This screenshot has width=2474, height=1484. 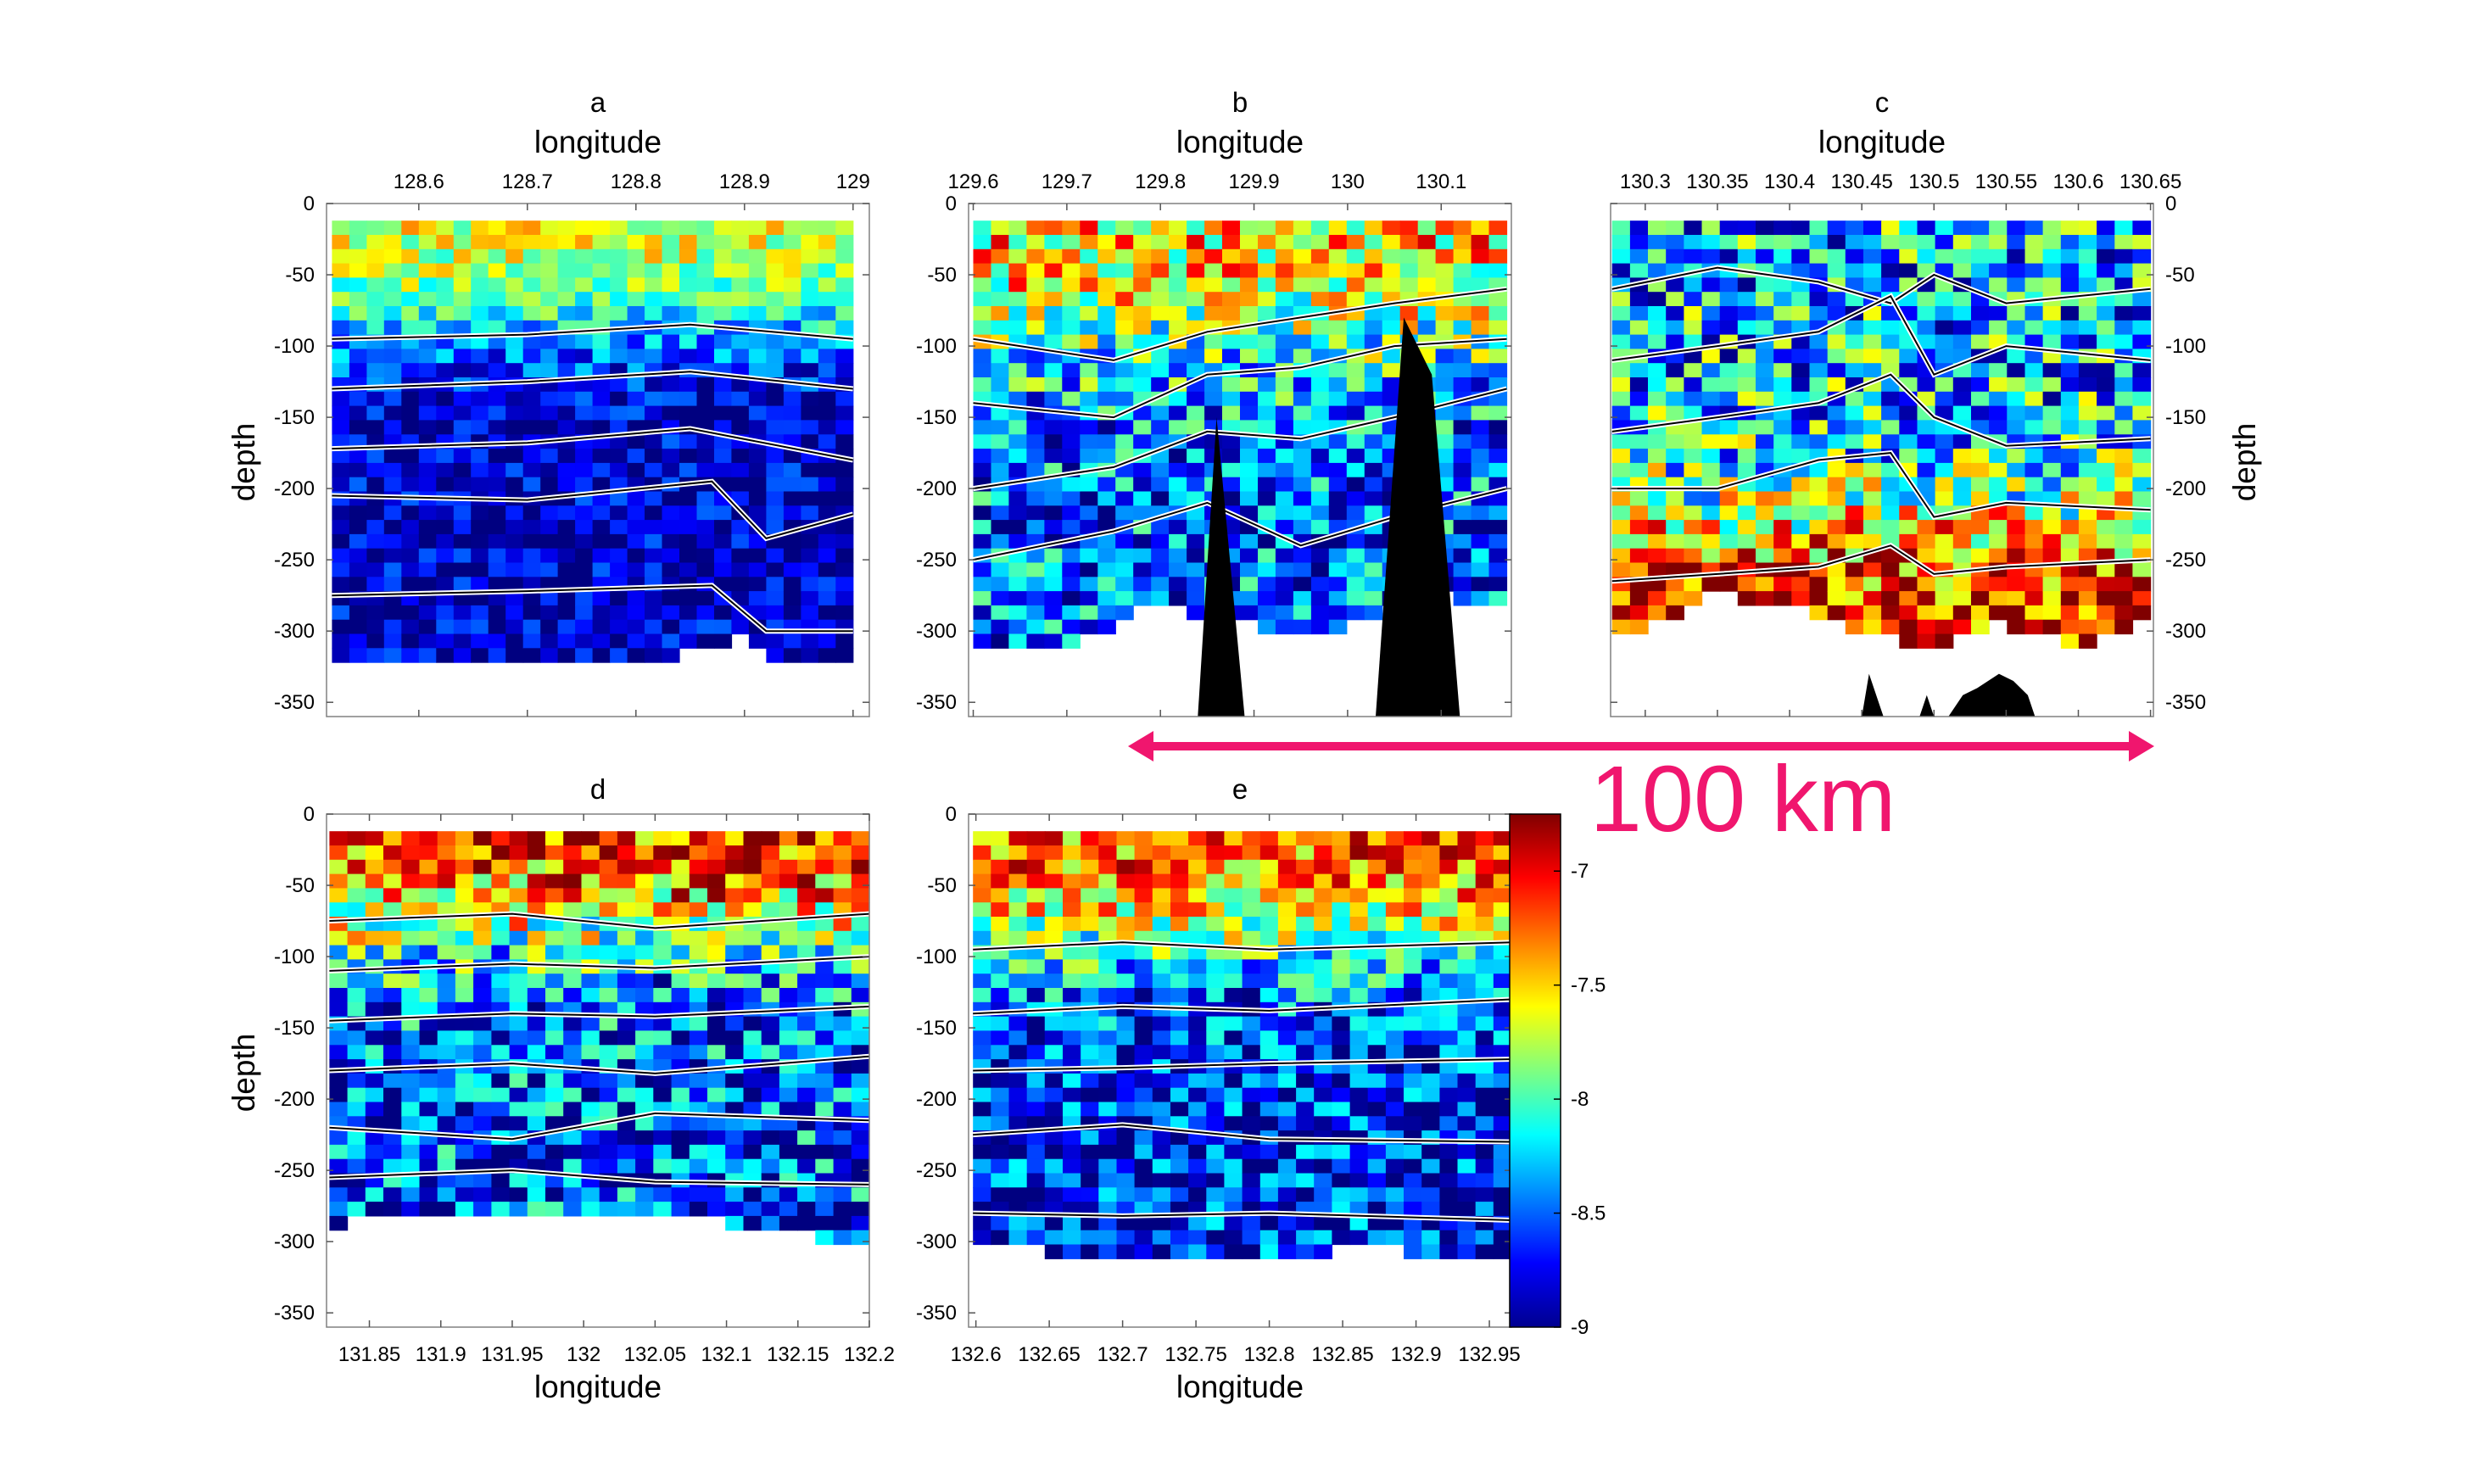 What do you see at coordinates (936, 1099) in the screenshot?
I see `y-tick-label: -200` at bounding box center [936, 1099].